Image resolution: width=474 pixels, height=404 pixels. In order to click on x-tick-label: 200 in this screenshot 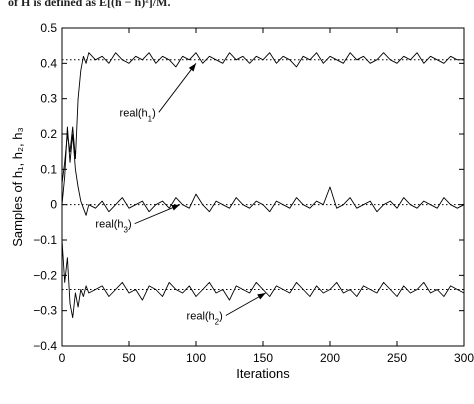, I will do `click(330, 358)`.